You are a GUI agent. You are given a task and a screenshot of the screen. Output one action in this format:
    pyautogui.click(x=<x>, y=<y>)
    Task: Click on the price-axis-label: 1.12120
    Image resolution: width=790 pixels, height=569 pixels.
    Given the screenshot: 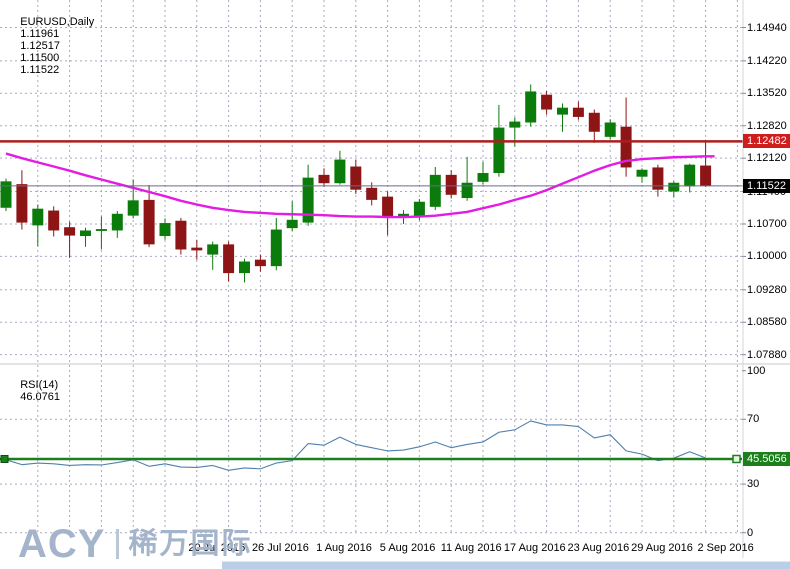 What is the action you would take?
    pyautogui.click(x=767, y=158)
    